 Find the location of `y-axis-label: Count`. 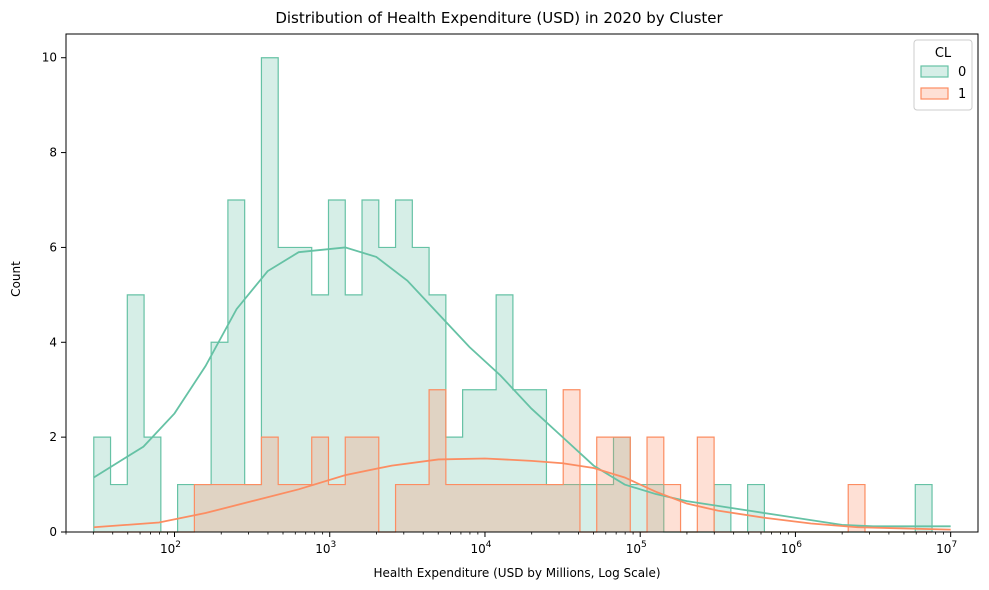

y-axis-label: Count is located at coordinates (16, 279).